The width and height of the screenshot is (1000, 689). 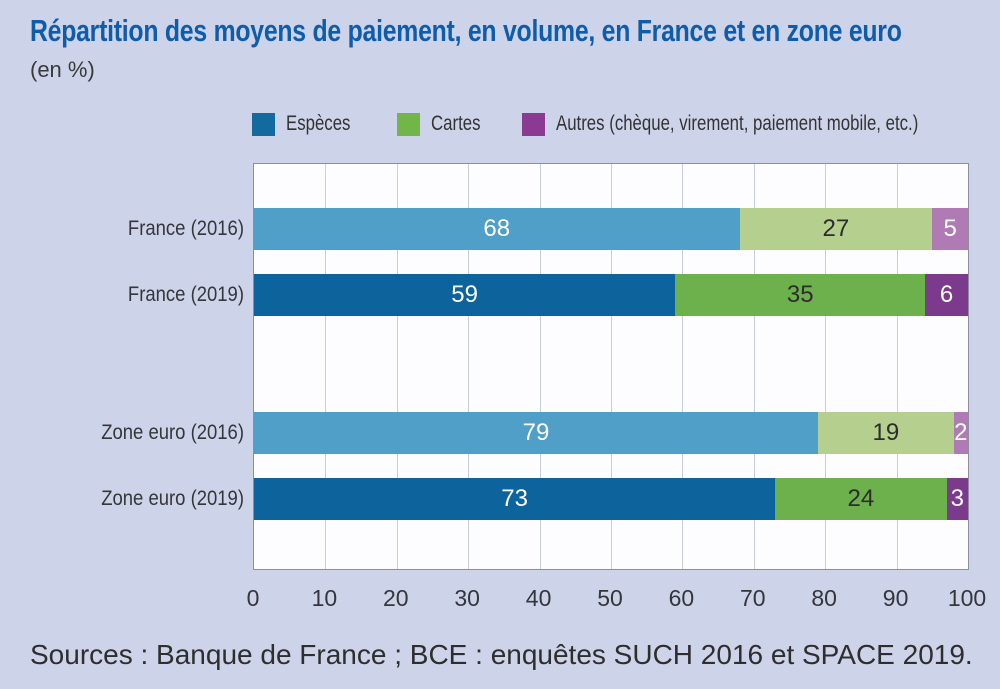 What do you see at coordinates (408, 124) in the screenshot?
I see `legend-swatch-cartes` at bounding box center [408, 124].